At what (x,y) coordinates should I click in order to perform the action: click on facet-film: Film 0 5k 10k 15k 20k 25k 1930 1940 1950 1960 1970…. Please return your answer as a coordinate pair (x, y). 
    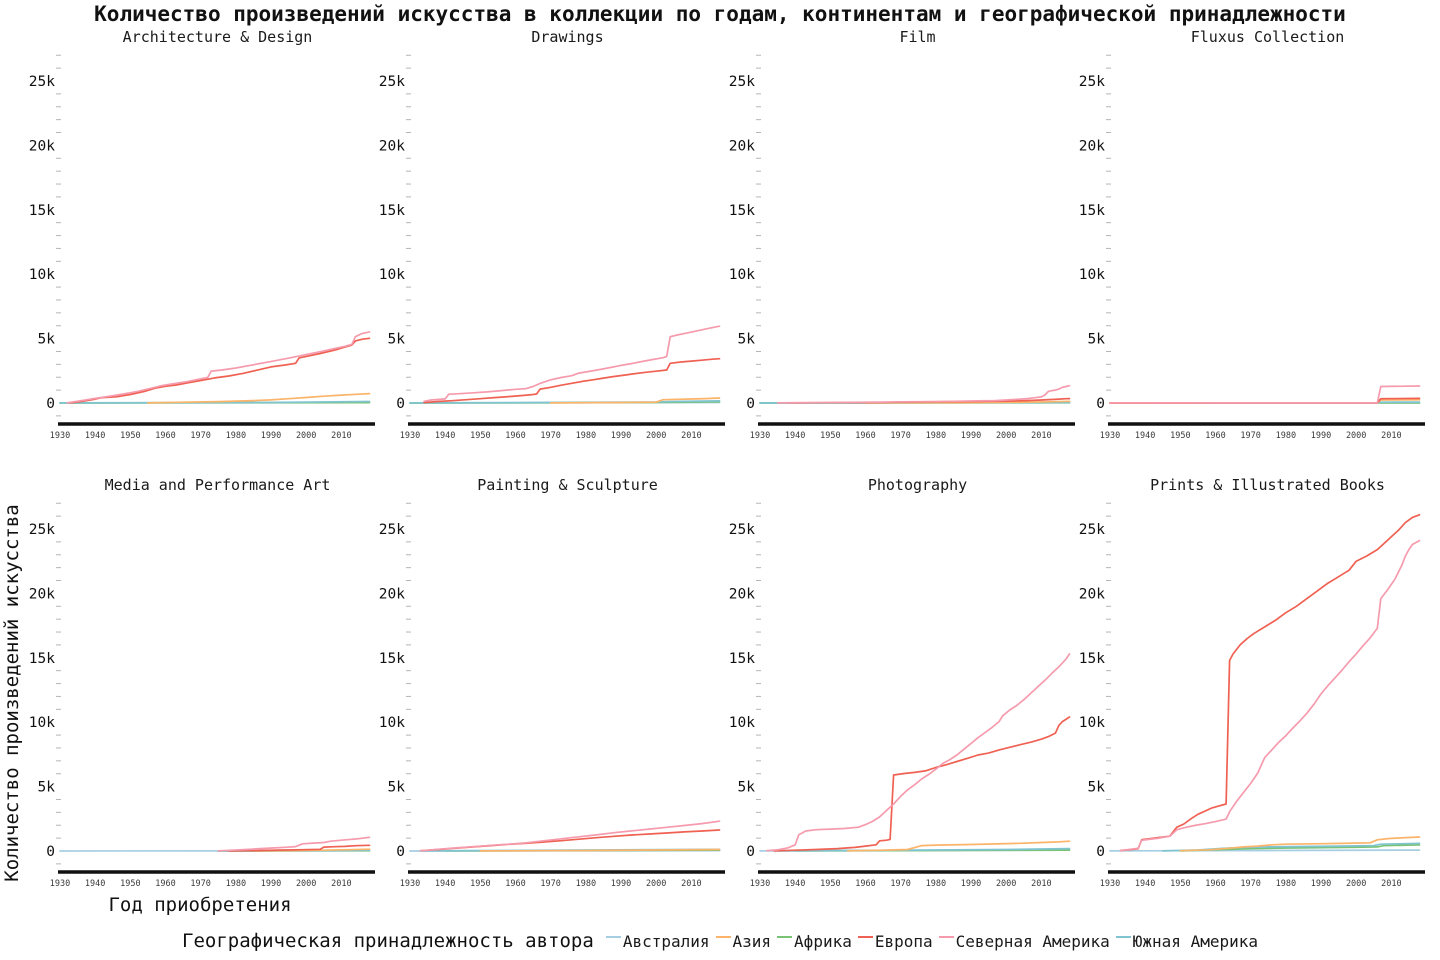
    Looking at the image, I should click on (900, 236).